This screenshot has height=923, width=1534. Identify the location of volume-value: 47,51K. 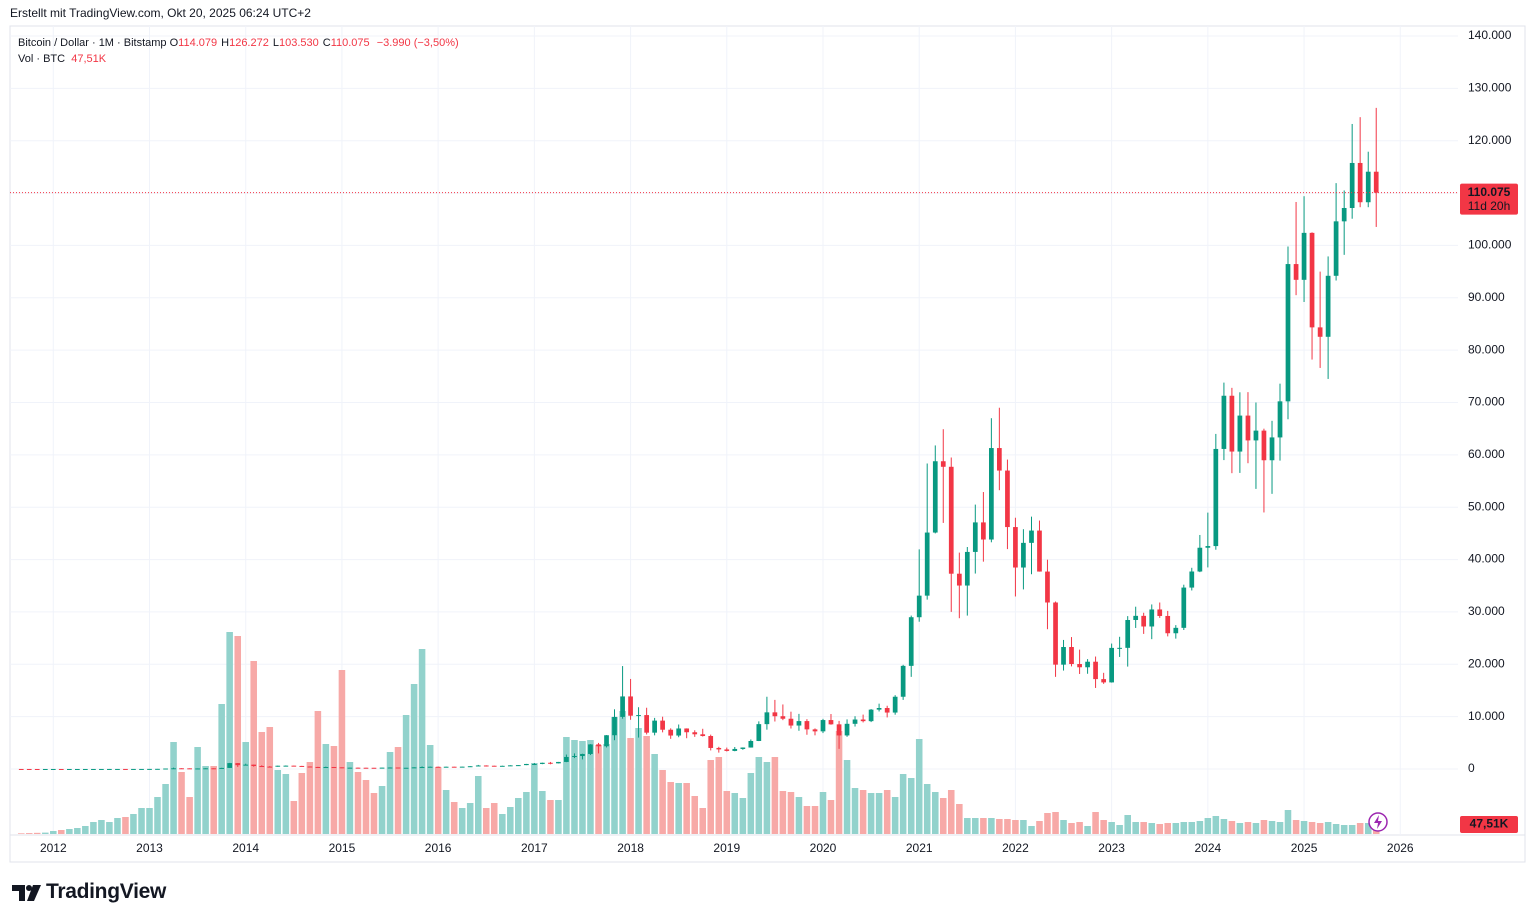
(89, 59).